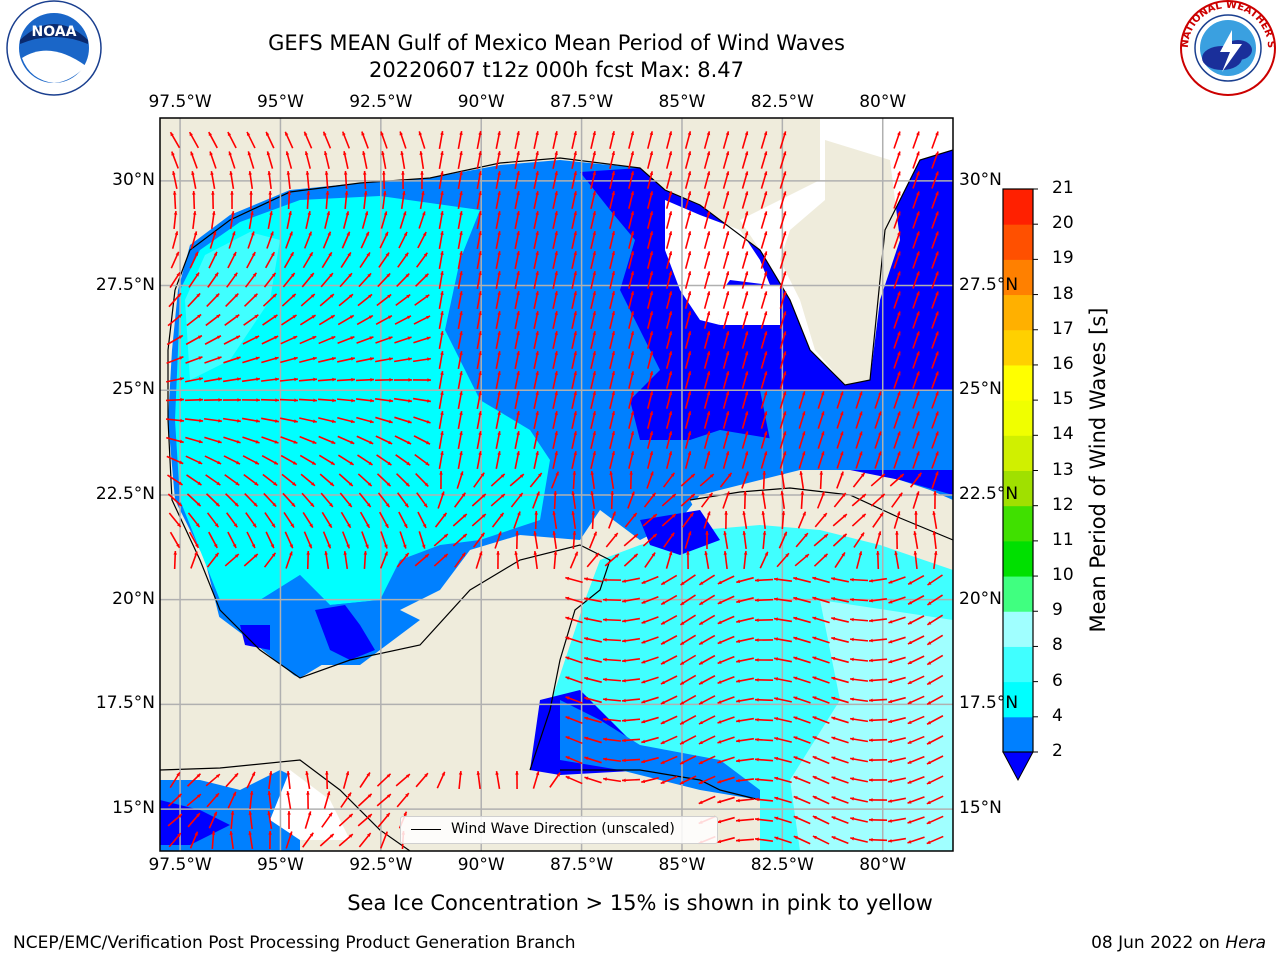 The height and width of the screenshot is (960, 1280). I want to click on colorbar-segment, so click(1018, 207).